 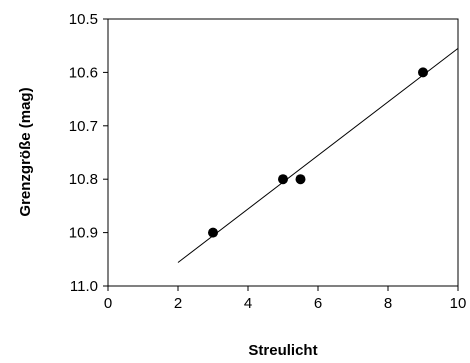 I want to click on x-tick-label: 4, so click(x=248, y=303).